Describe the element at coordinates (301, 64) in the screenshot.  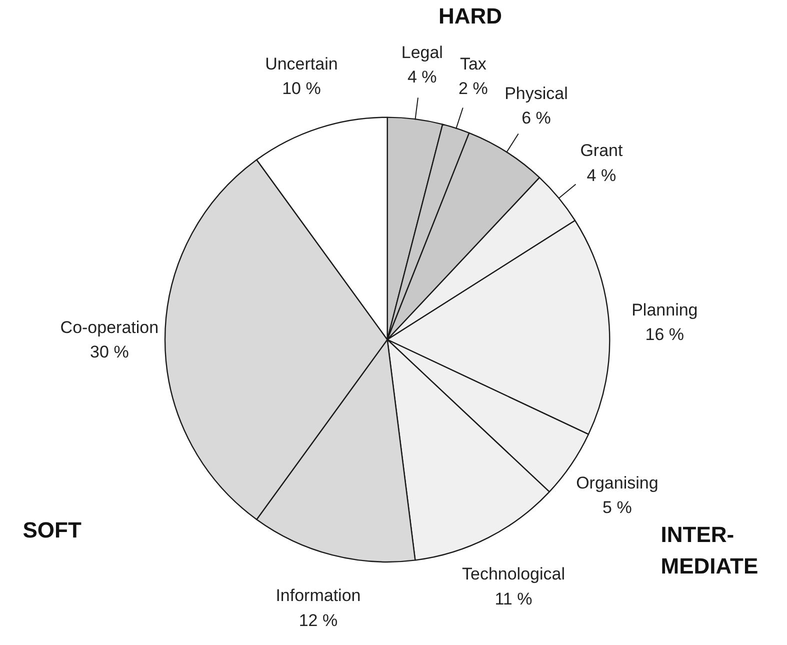
I see `slice-label: Uncertain` at that location.